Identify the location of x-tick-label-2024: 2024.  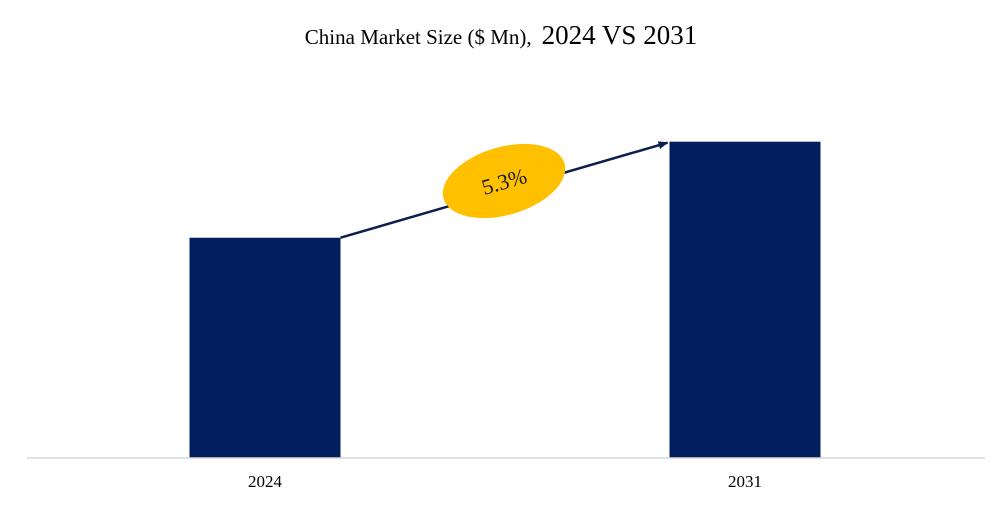
(265, 481).